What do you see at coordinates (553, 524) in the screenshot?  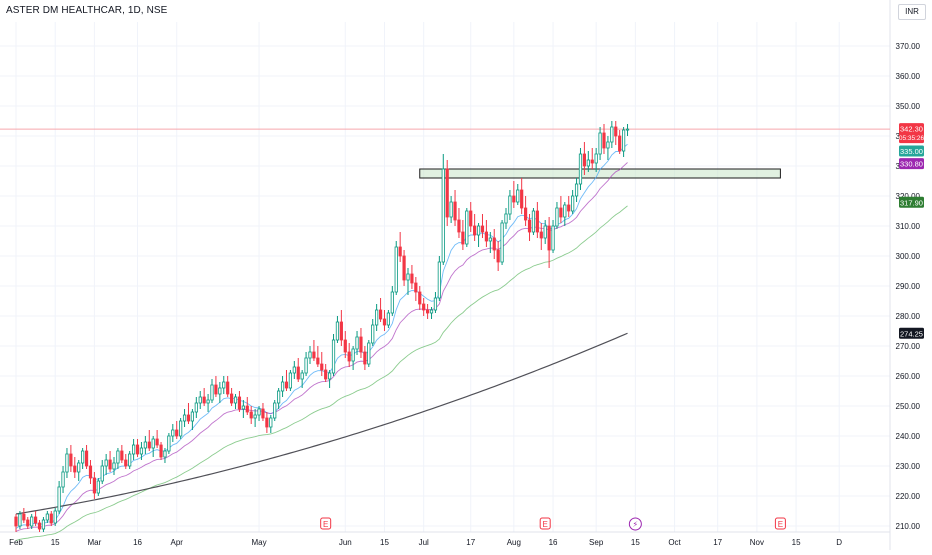 I see `event-markers: E E E ⚡` at bounding box center [553, 524].